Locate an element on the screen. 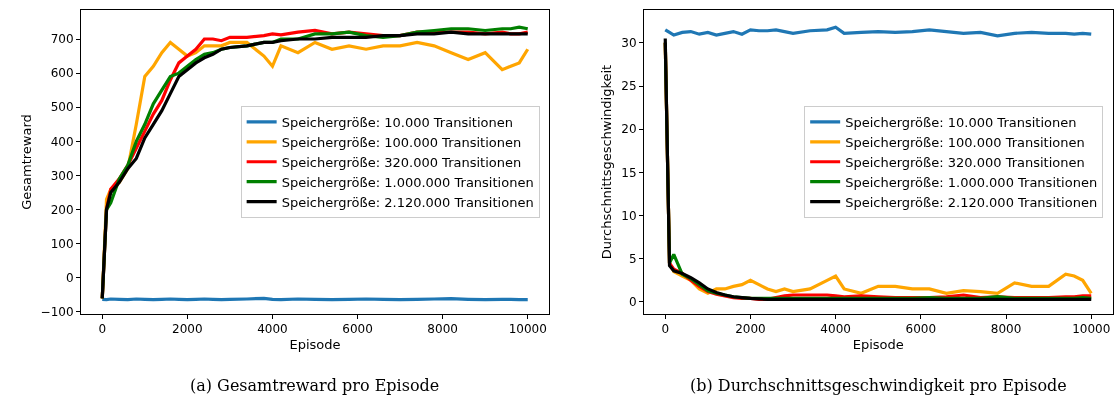 The width and height of the screenshot is (1117, 410). y-tick-label: 20 is located at coordinates (629, 129).